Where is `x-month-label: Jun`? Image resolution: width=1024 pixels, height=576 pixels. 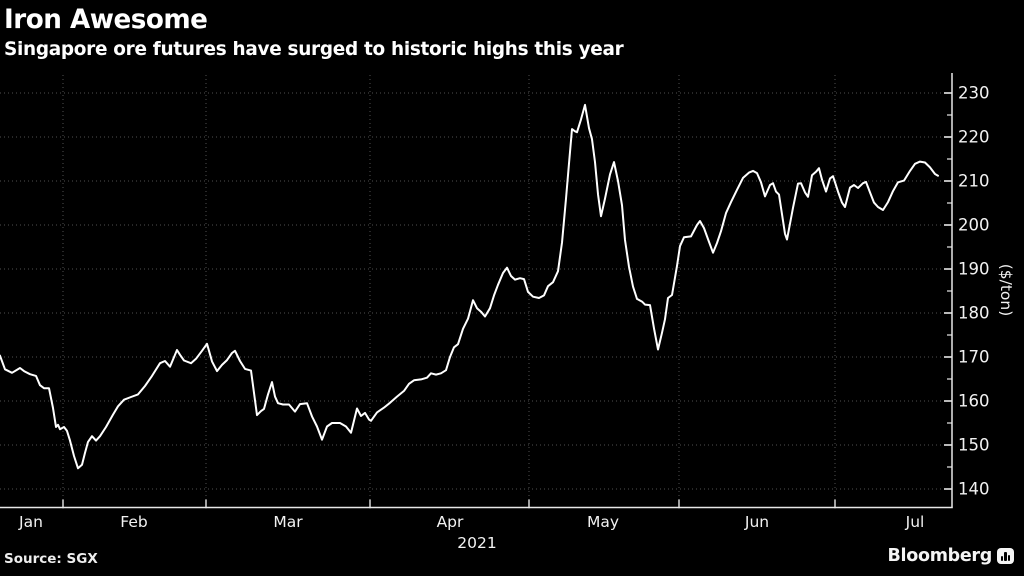
x-month-label: Jun is located at coordinates (756, 522).